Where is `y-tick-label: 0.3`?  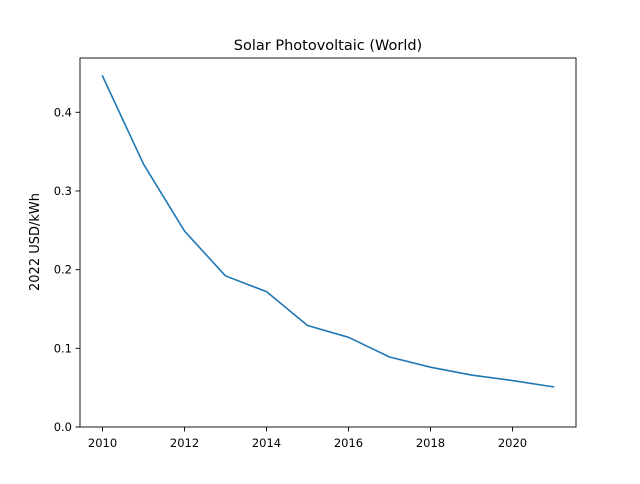 y-tick-label: 0.3 is located at coordinates (63, 191).